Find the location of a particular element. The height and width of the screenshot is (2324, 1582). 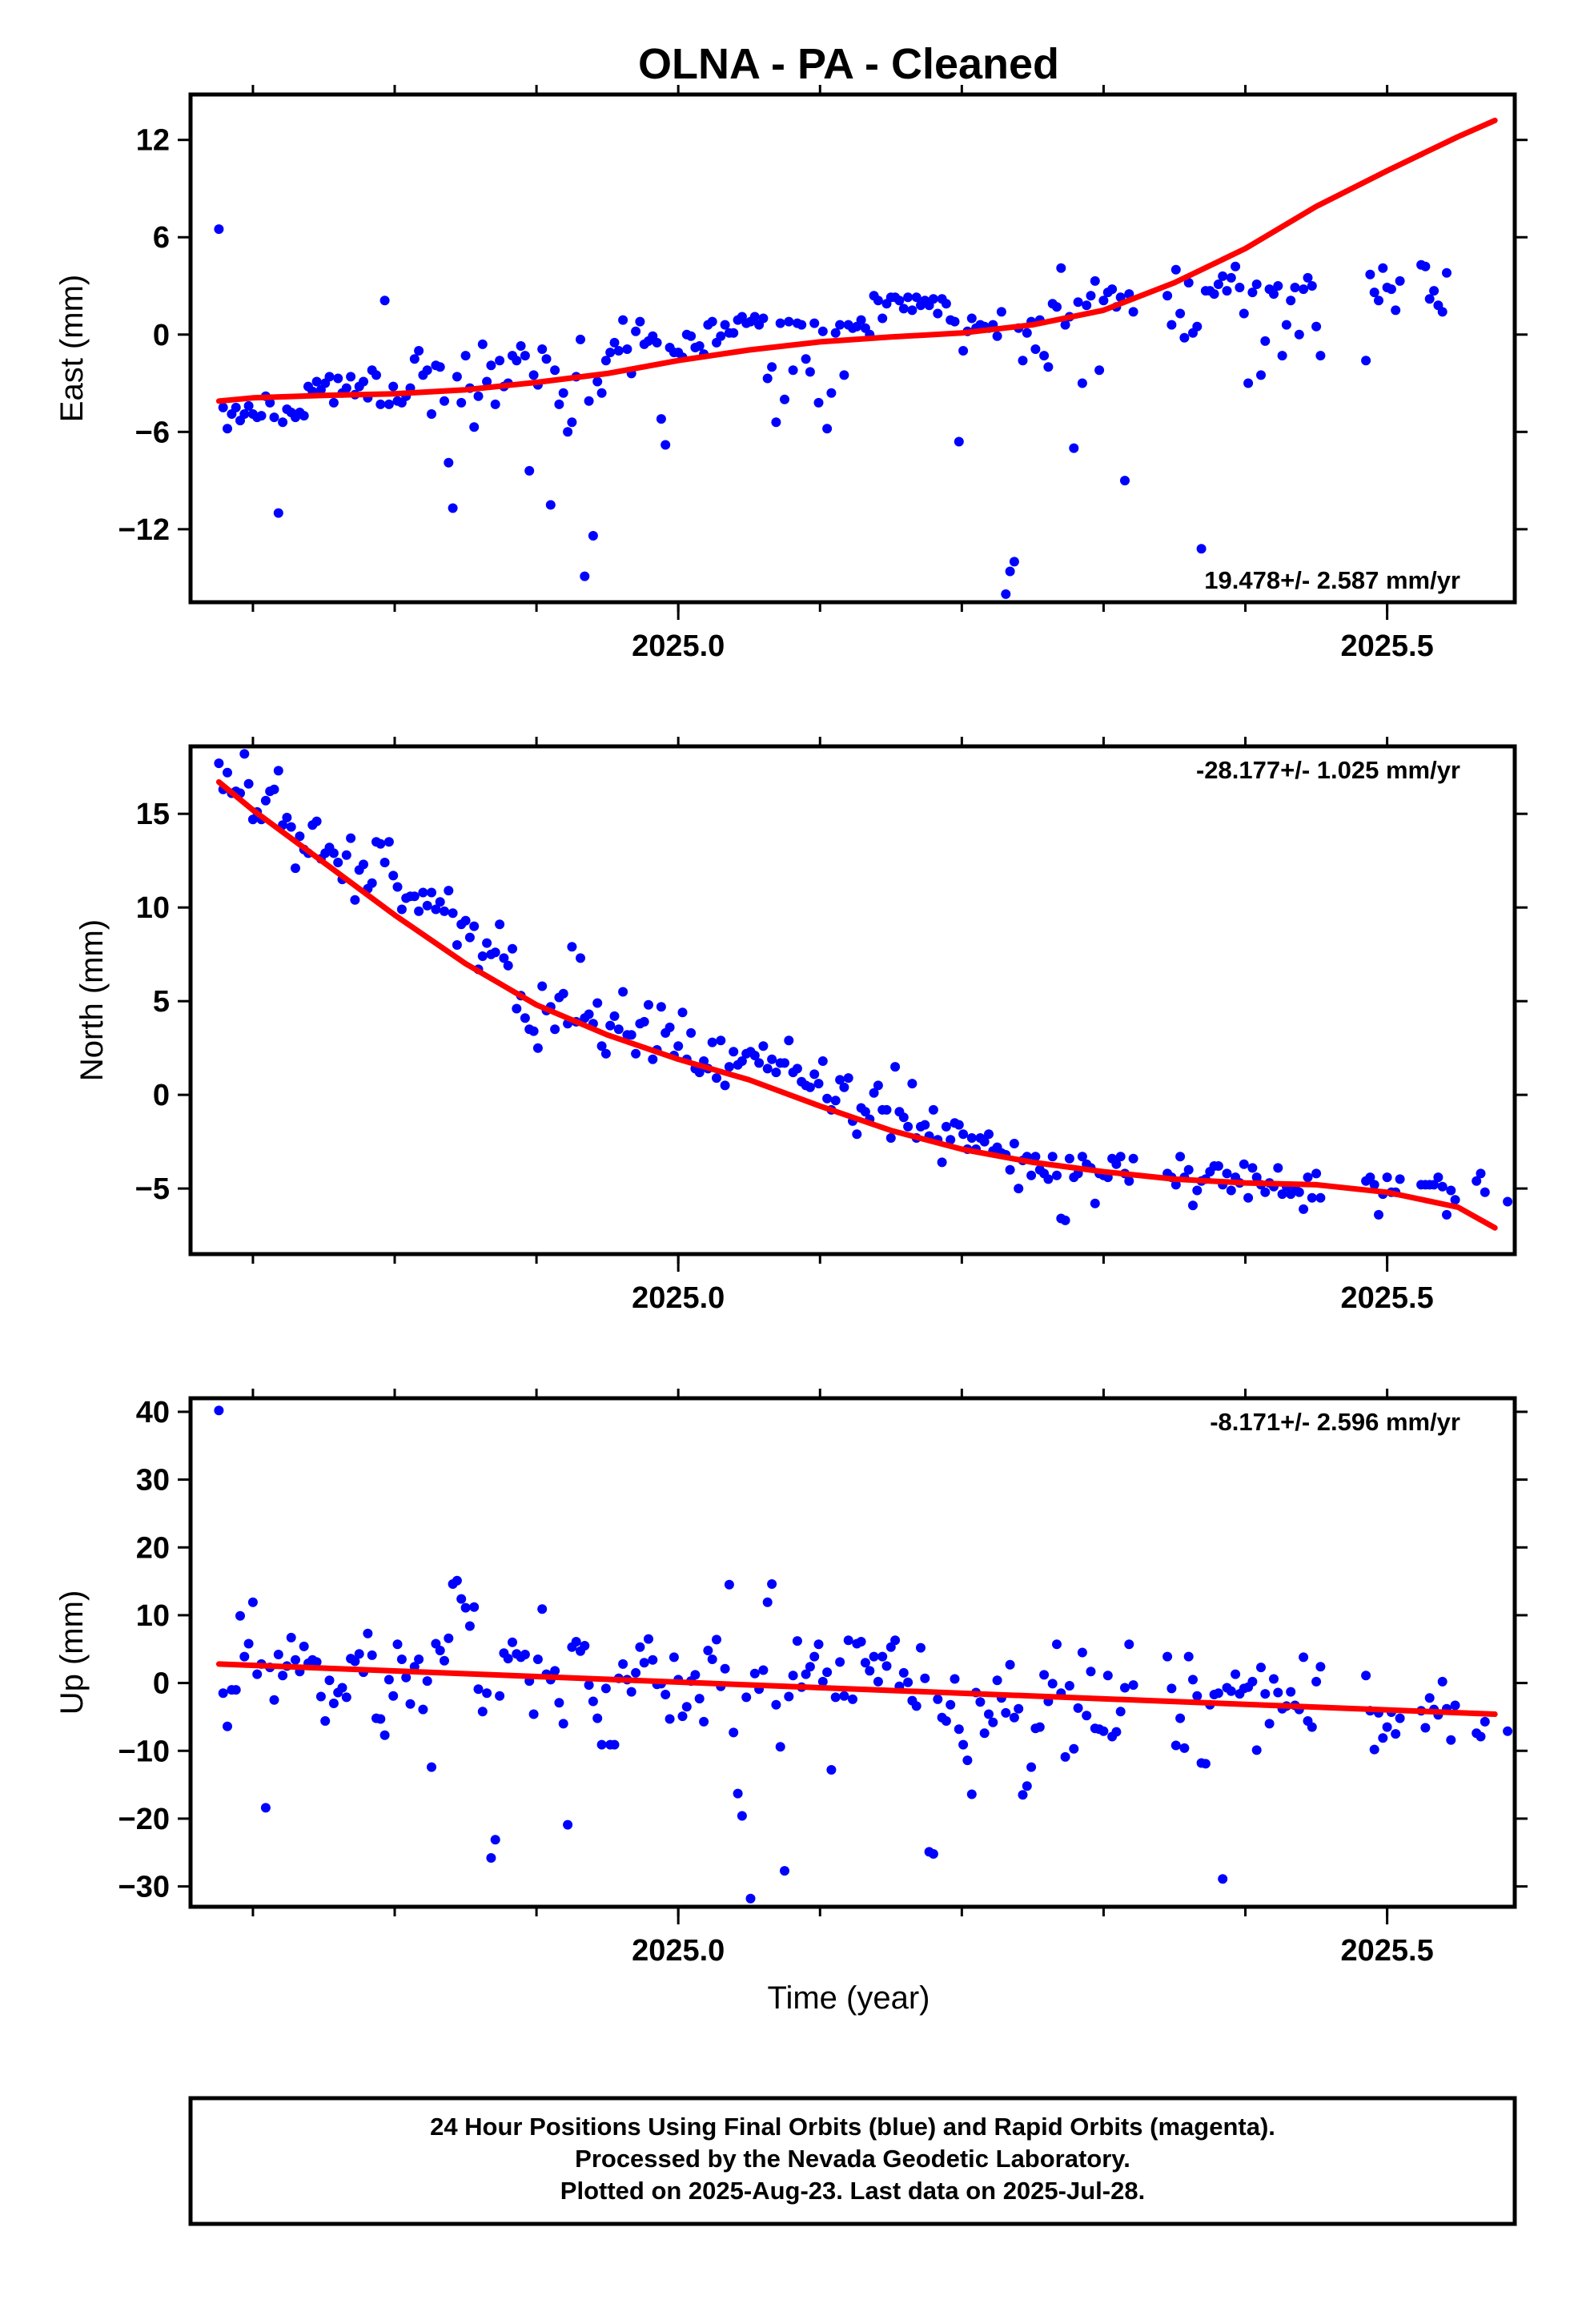

up-ytick-label: −30 is located at coordinates (144, 1888).